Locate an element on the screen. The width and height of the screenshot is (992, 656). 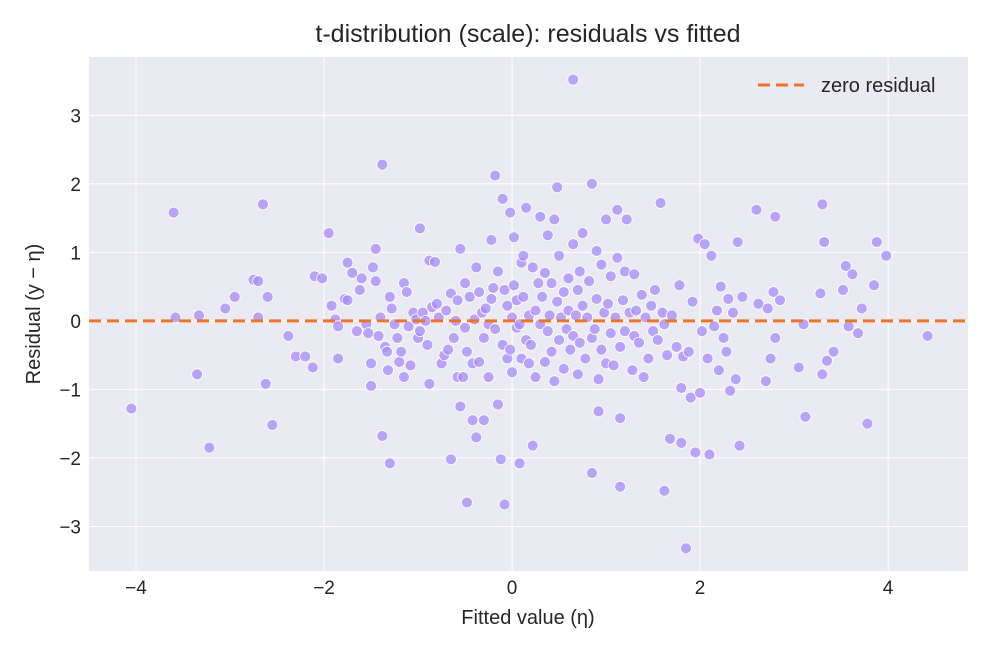
y-axis-ticks: −3 −2 −1 0 1 2 3 is located at coordinates (70, 322).